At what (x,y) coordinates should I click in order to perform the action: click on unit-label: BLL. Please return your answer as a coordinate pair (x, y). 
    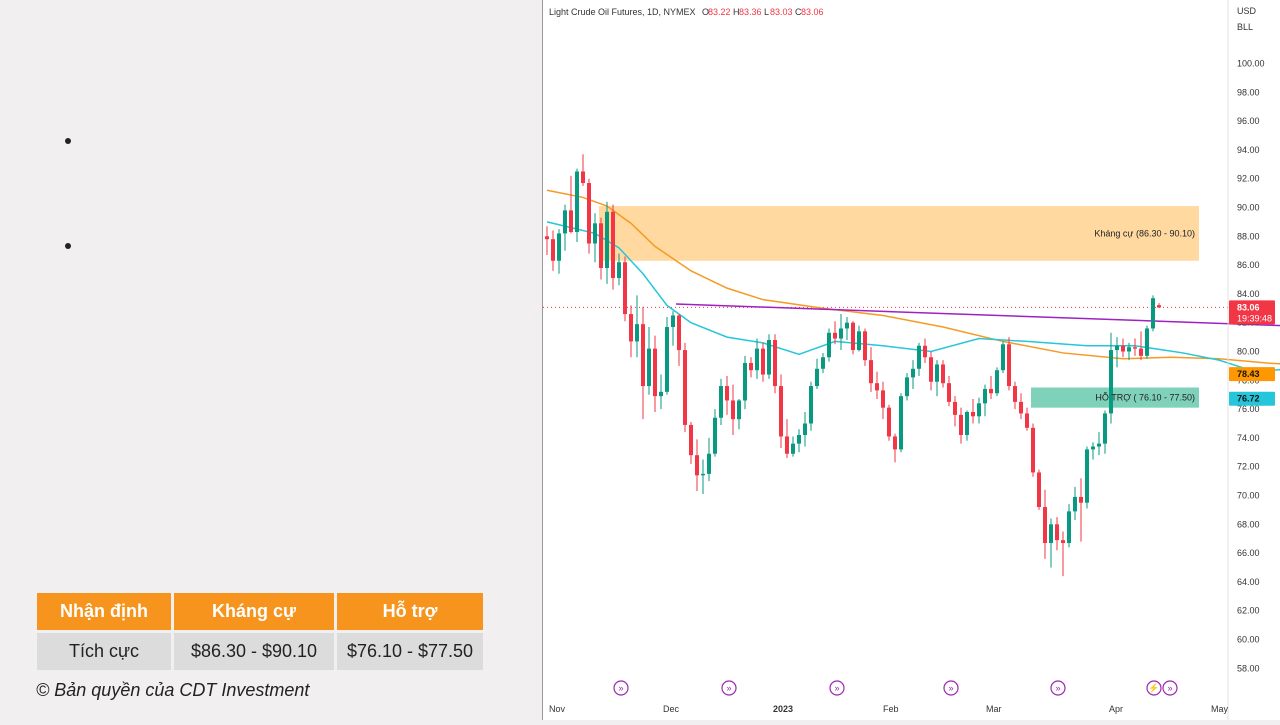
    Looking at the image, I should click on (1245, 27).